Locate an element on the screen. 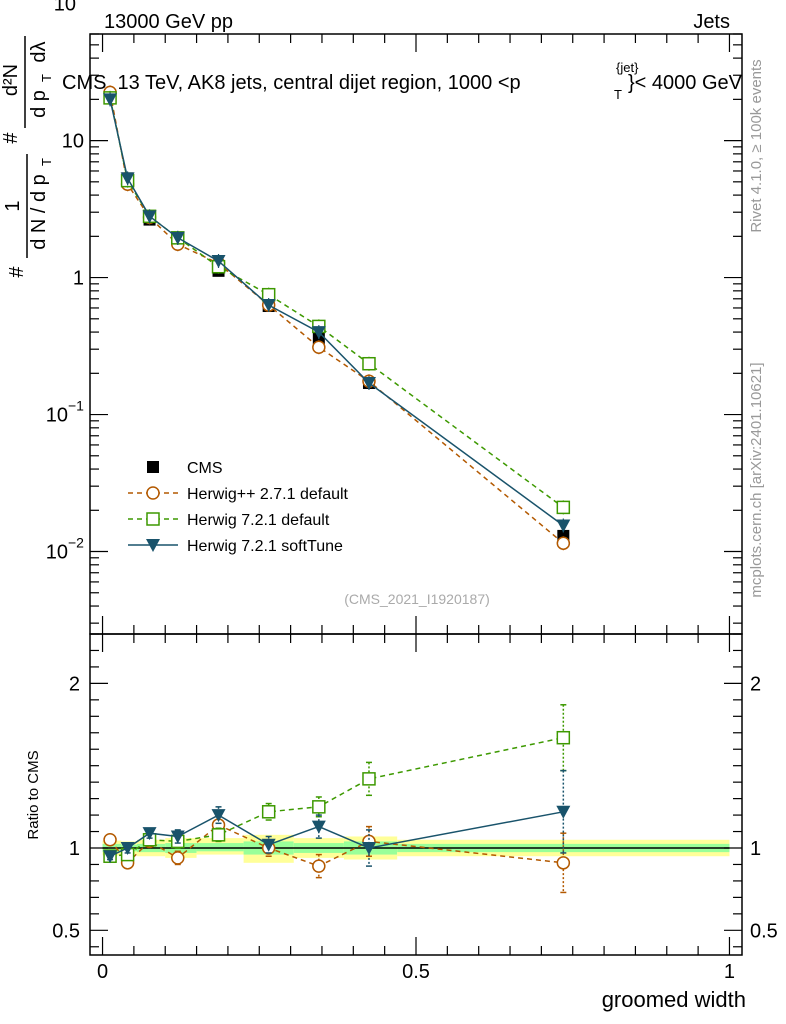  x-tick-label: 1 is located at coordinates (729, 972).